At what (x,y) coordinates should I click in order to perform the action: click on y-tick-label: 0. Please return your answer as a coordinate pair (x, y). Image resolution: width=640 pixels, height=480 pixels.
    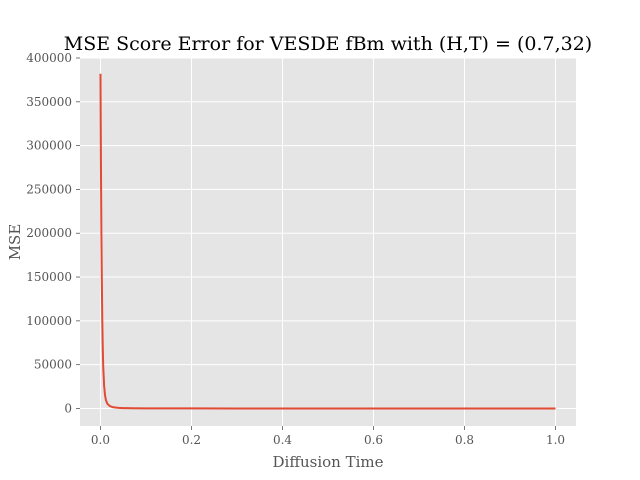
    Looking at the image, I should click on (68, 408).